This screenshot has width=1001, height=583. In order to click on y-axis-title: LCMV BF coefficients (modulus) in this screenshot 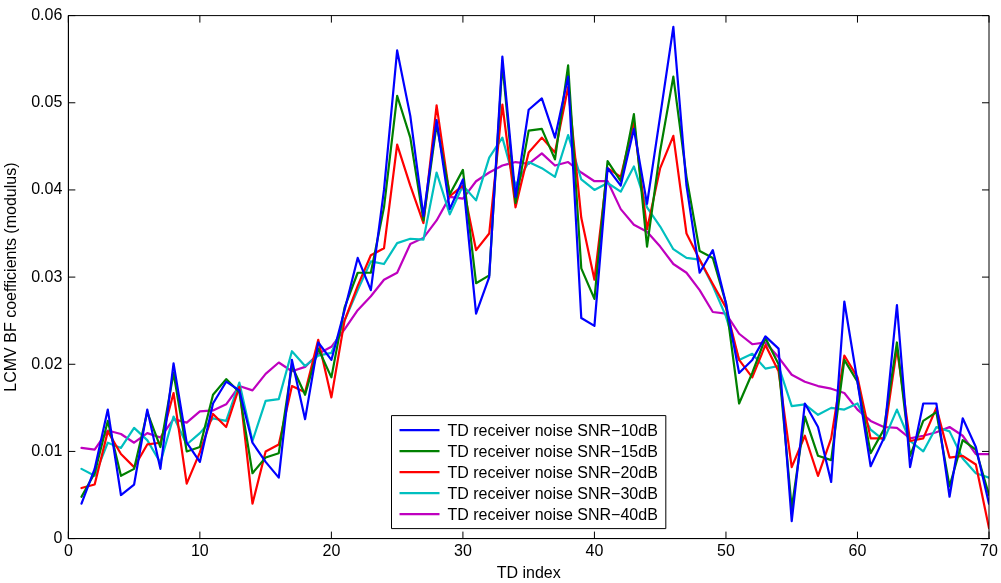, I will do `click(11, 277)`.